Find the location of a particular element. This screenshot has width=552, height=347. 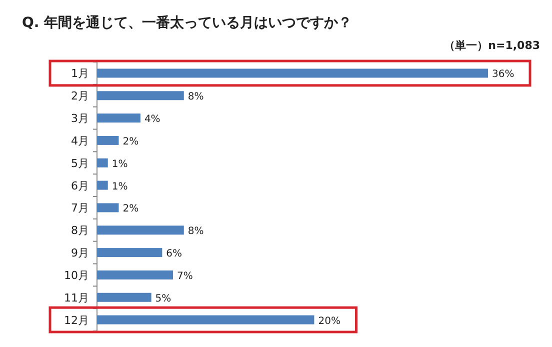

y-tick-label: 7月 is located at coordinates (80, 208).